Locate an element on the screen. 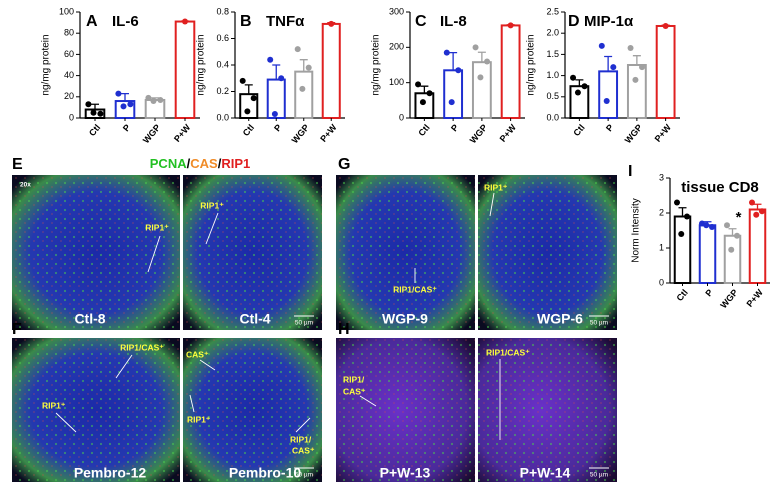  y-tick-label: 0.8 is located at coordinates (222, 11).